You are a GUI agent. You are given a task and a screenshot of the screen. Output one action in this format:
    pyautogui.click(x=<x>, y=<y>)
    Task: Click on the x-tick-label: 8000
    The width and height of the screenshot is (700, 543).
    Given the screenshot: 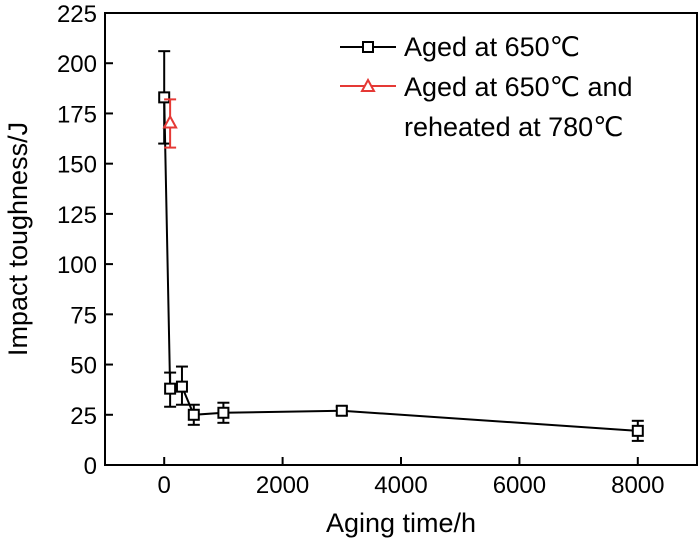 What is the action you would take?
    pyautogui.click(x=637, y=485)
    